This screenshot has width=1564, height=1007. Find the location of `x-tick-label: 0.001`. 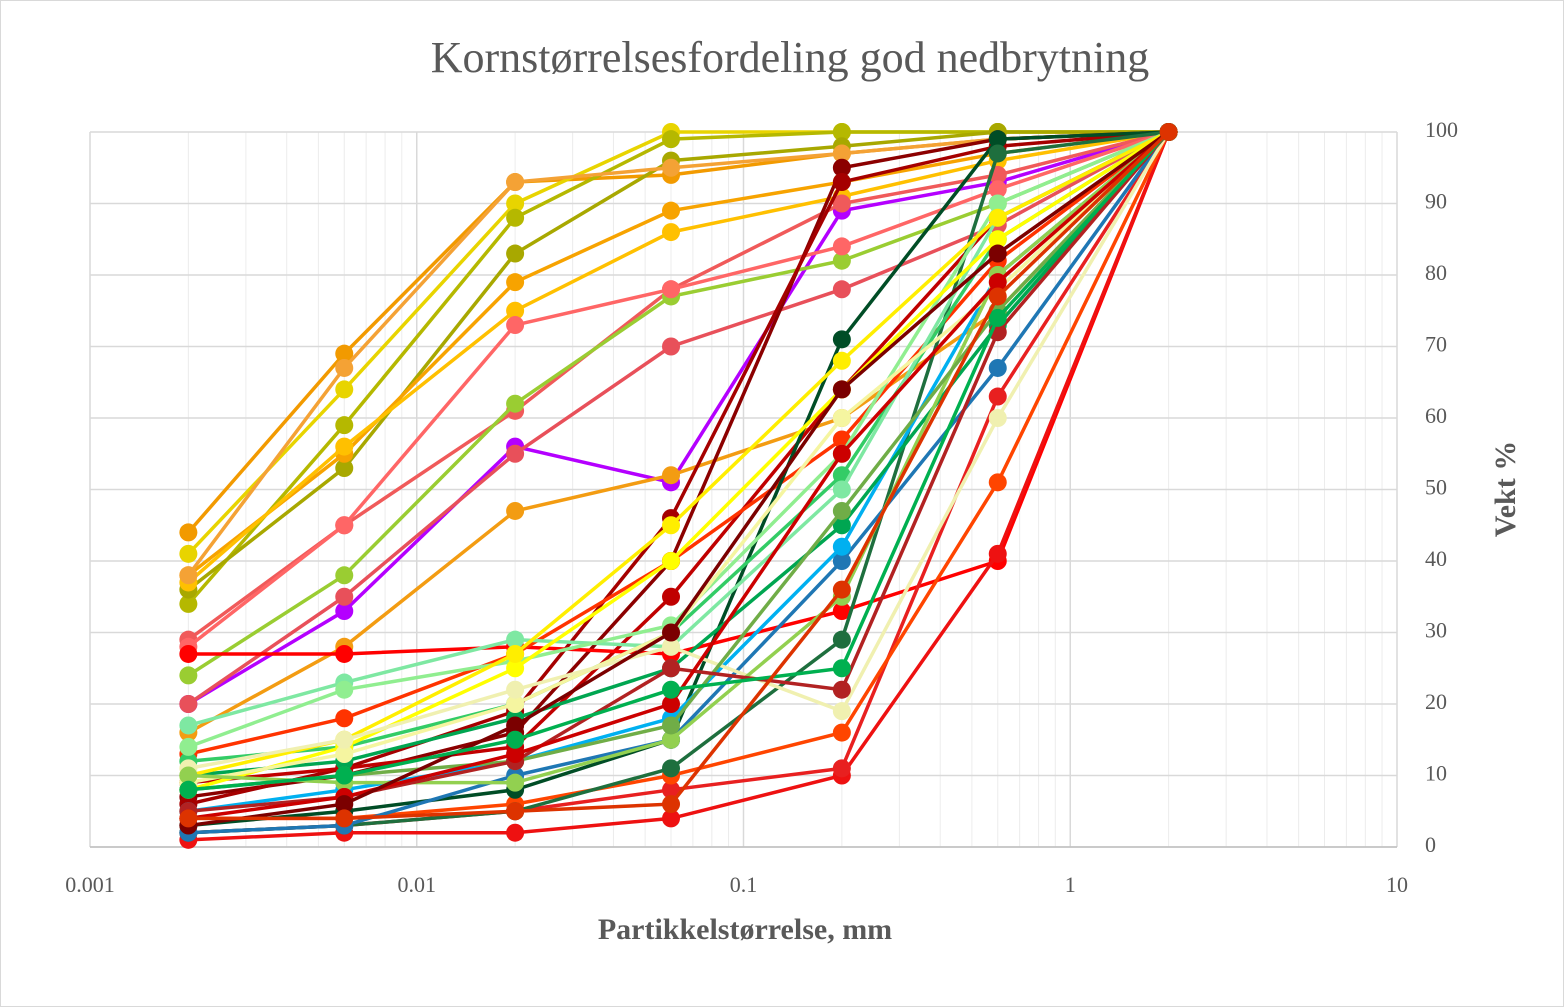

x-tick-label: 0.001 is located at coordinates (90, 884).